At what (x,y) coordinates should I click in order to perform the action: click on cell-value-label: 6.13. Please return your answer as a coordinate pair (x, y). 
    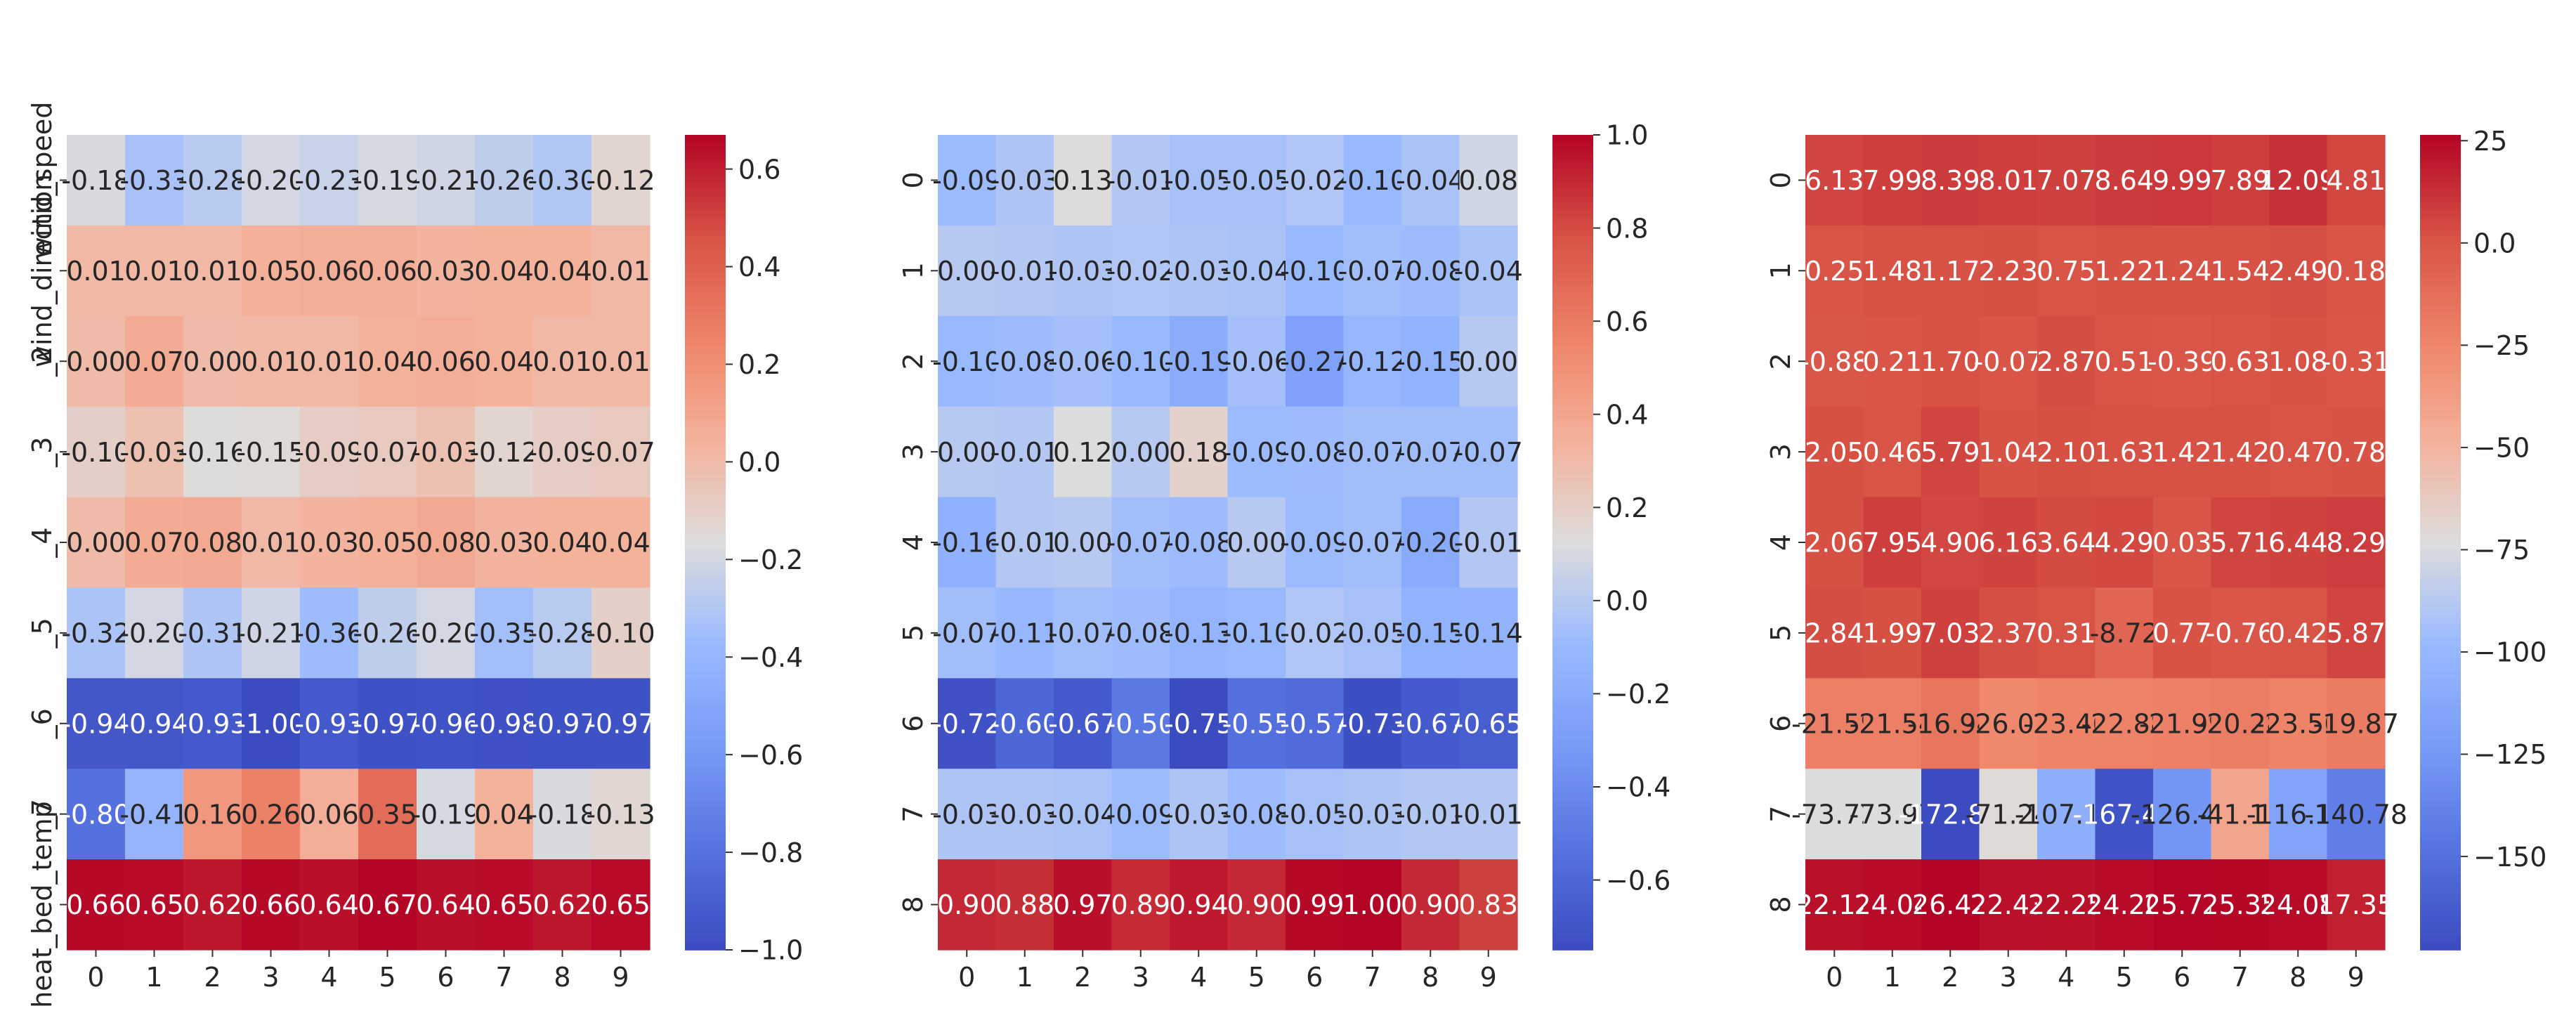
    Looking at the image, I should click on (1835, 181).